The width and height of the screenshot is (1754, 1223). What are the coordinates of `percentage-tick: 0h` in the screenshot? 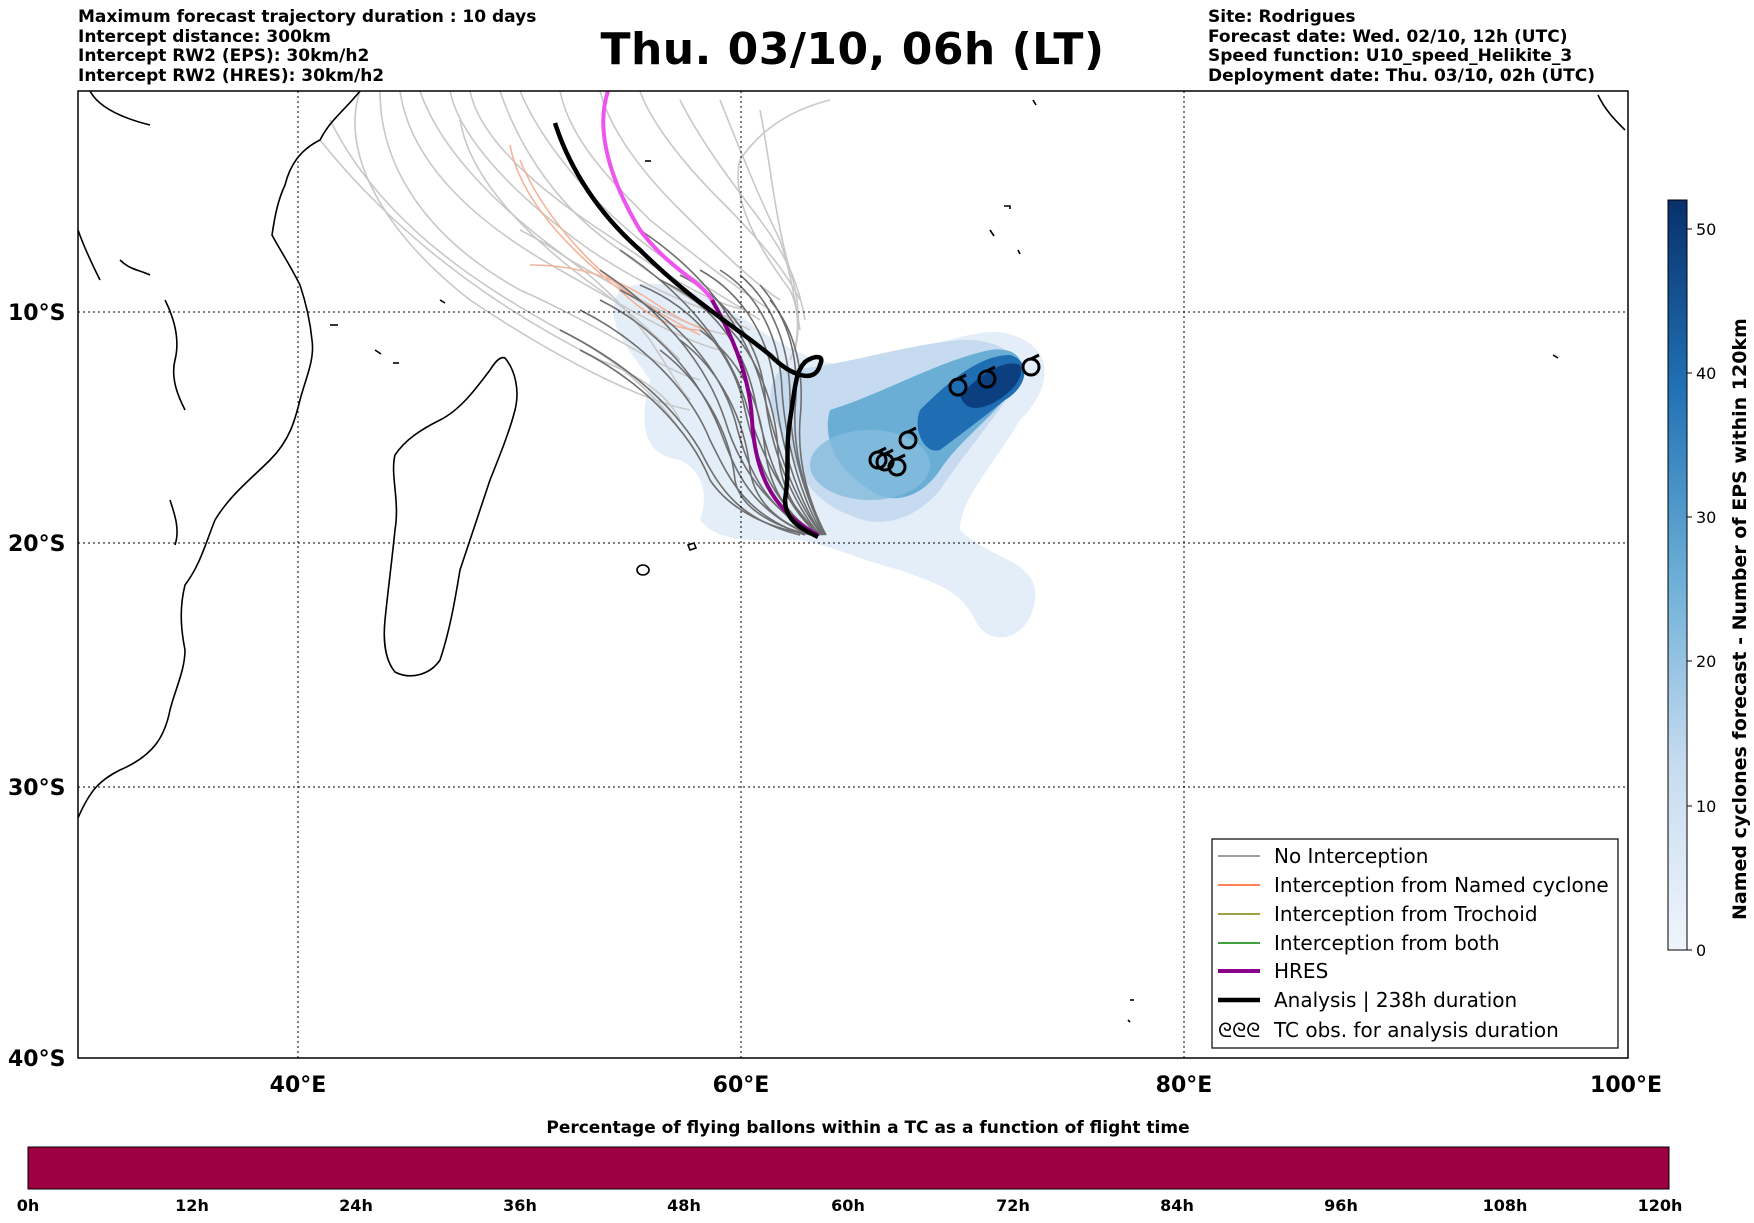 It's located at (28, 1205).